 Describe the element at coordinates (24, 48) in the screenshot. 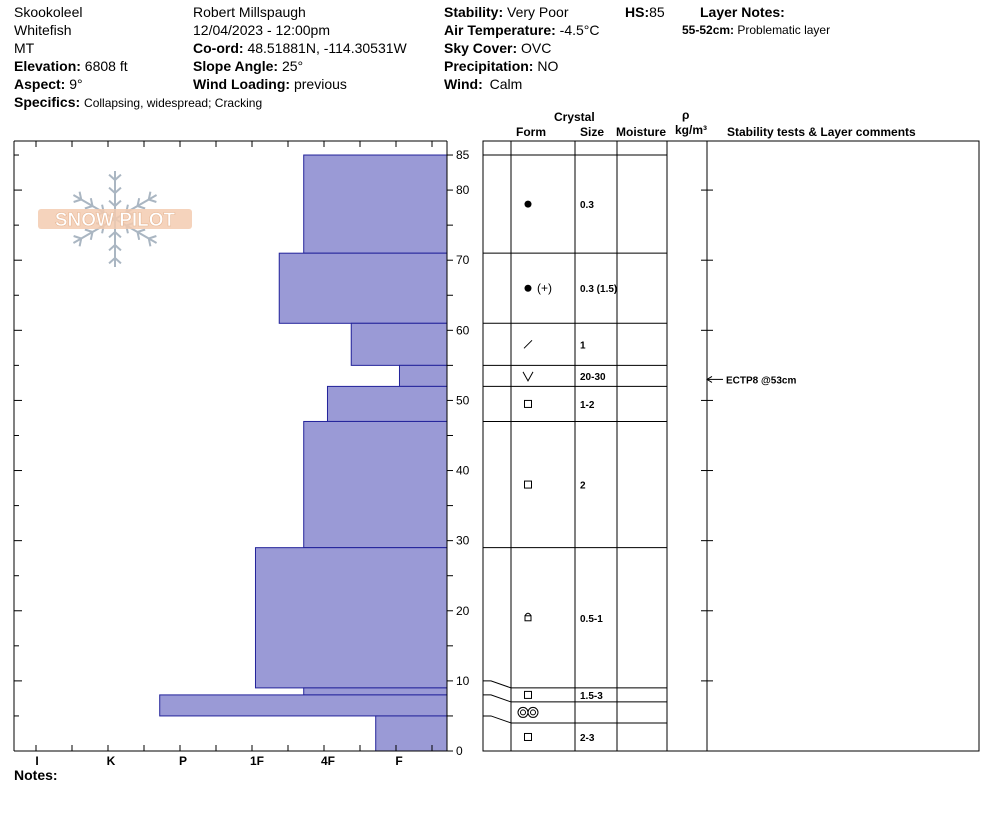

I see `state-name: MT` at that location.